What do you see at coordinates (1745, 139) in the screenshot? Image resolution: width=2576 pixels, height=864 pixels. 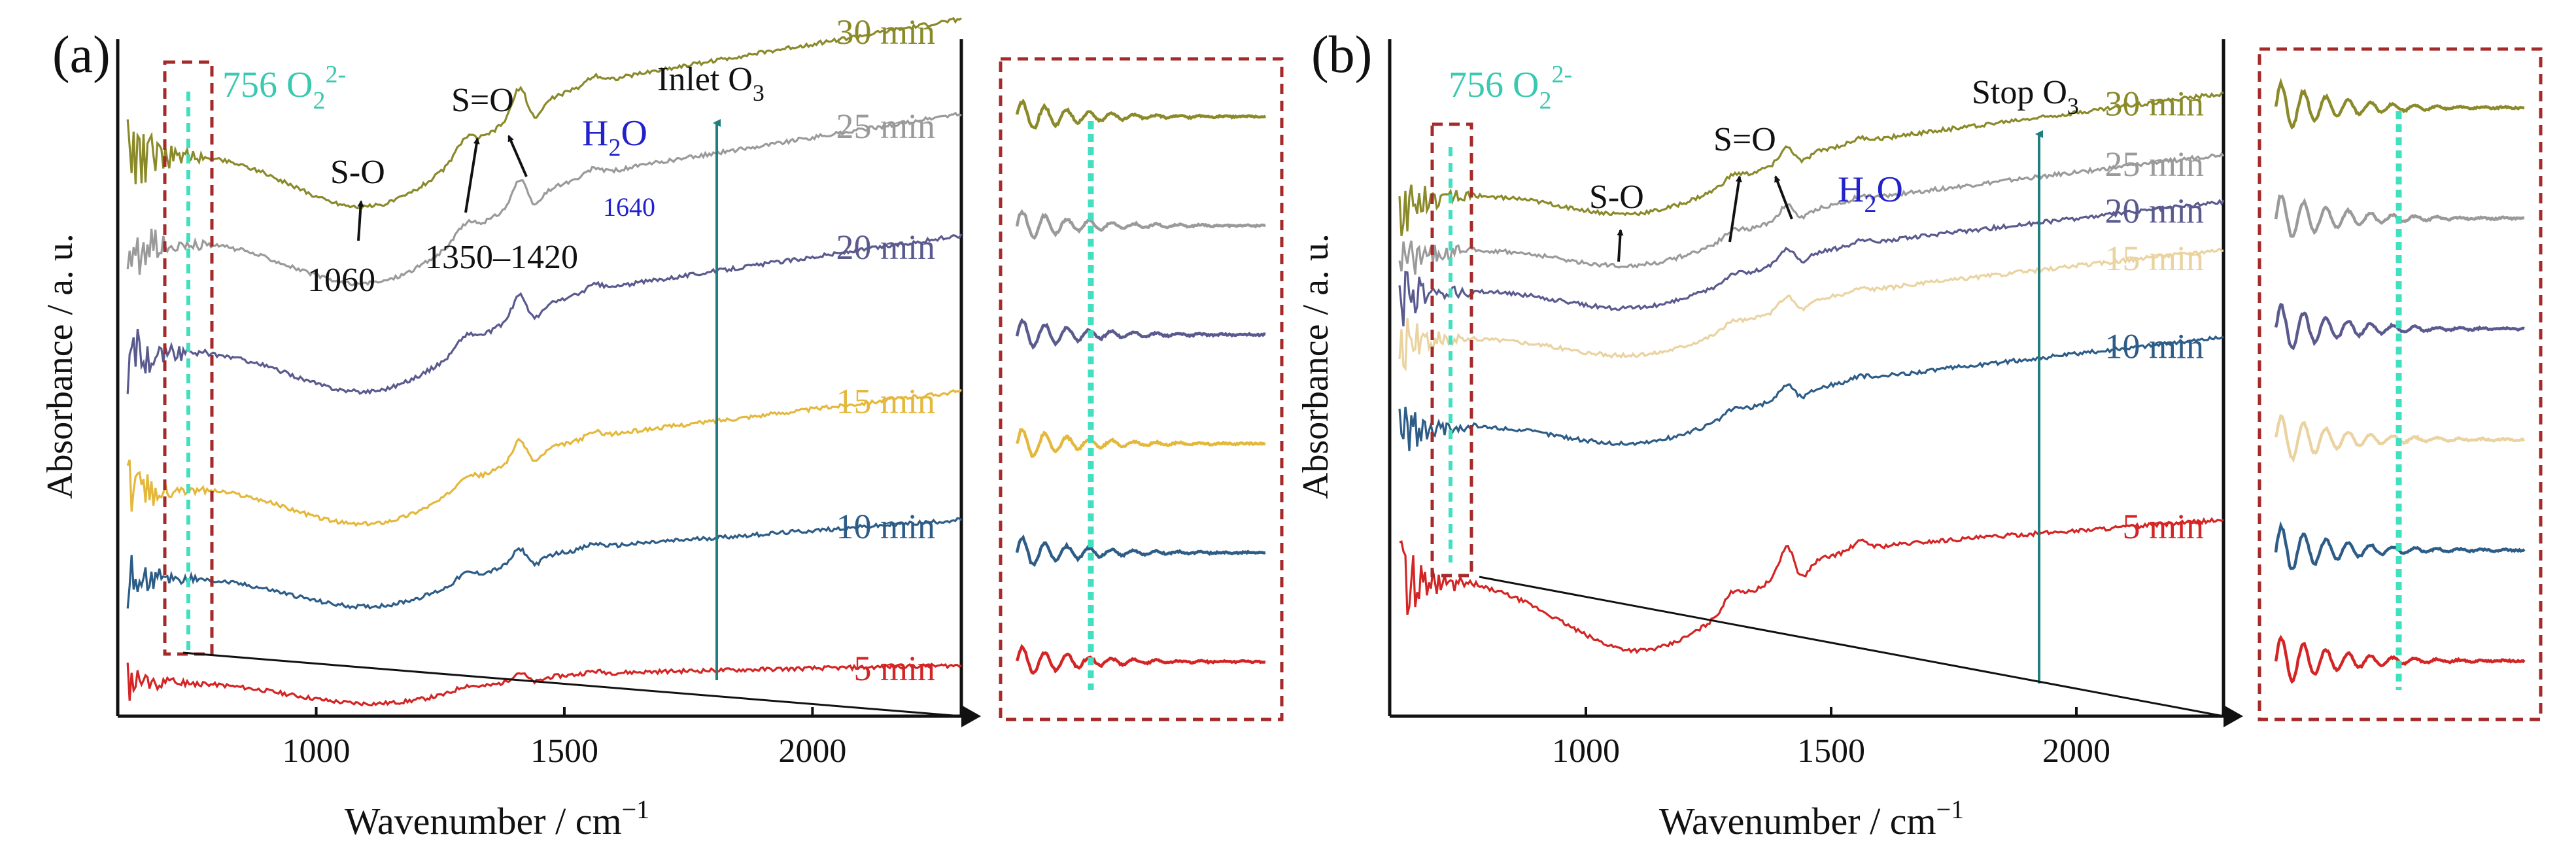 I see `so-double-label-b: S=O` at bounding box center [1745, 139].